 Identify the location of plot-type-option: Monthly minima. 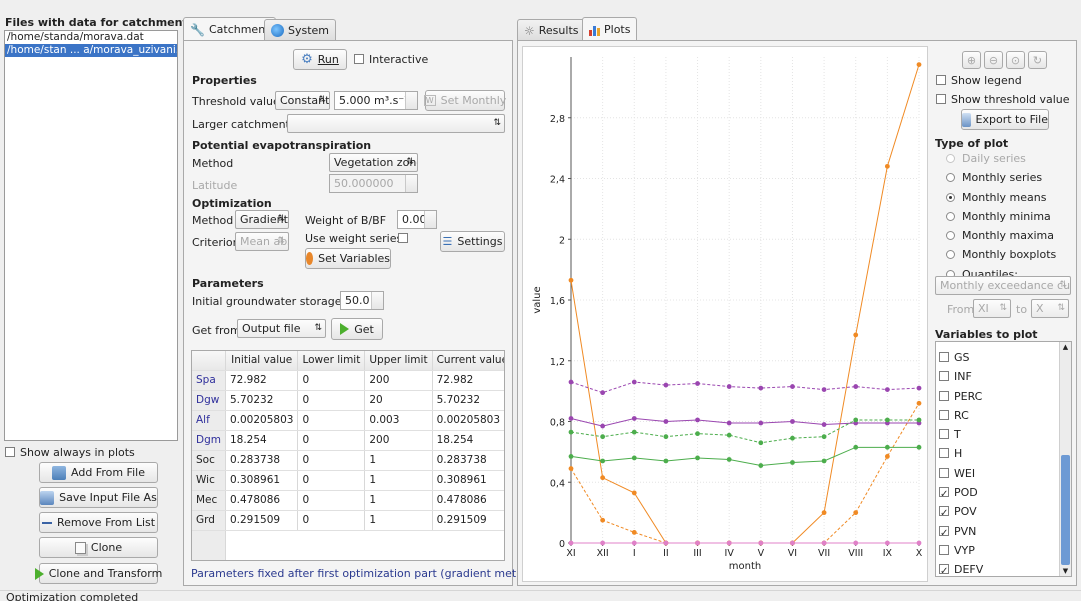
(1001, 219).